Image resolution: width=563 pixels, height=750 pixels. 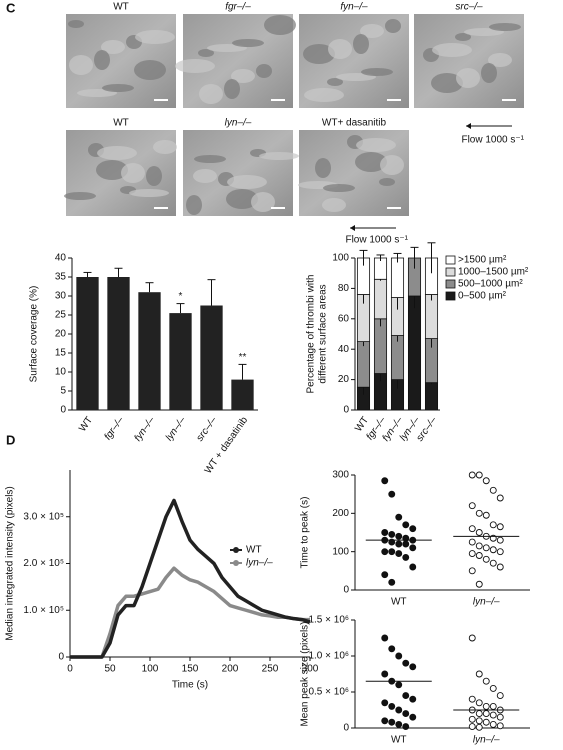 I want to click on y-tick-label: 200, so click(x=340, y=513).